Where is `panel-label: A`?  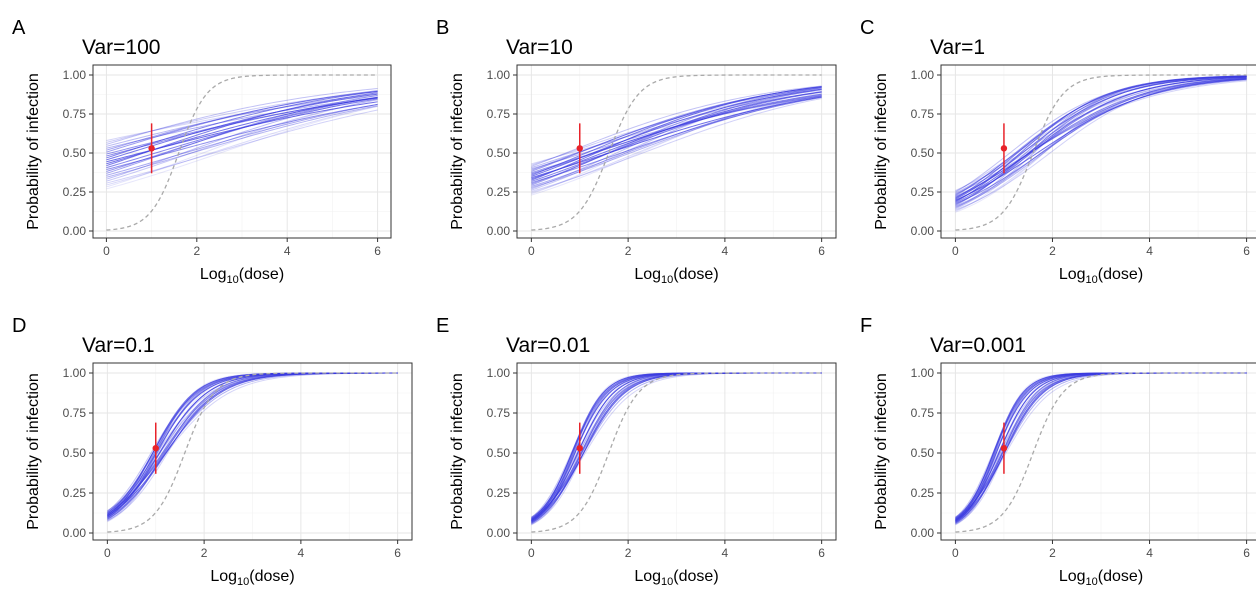
panel-label: A is located at coordinates (19, 28).